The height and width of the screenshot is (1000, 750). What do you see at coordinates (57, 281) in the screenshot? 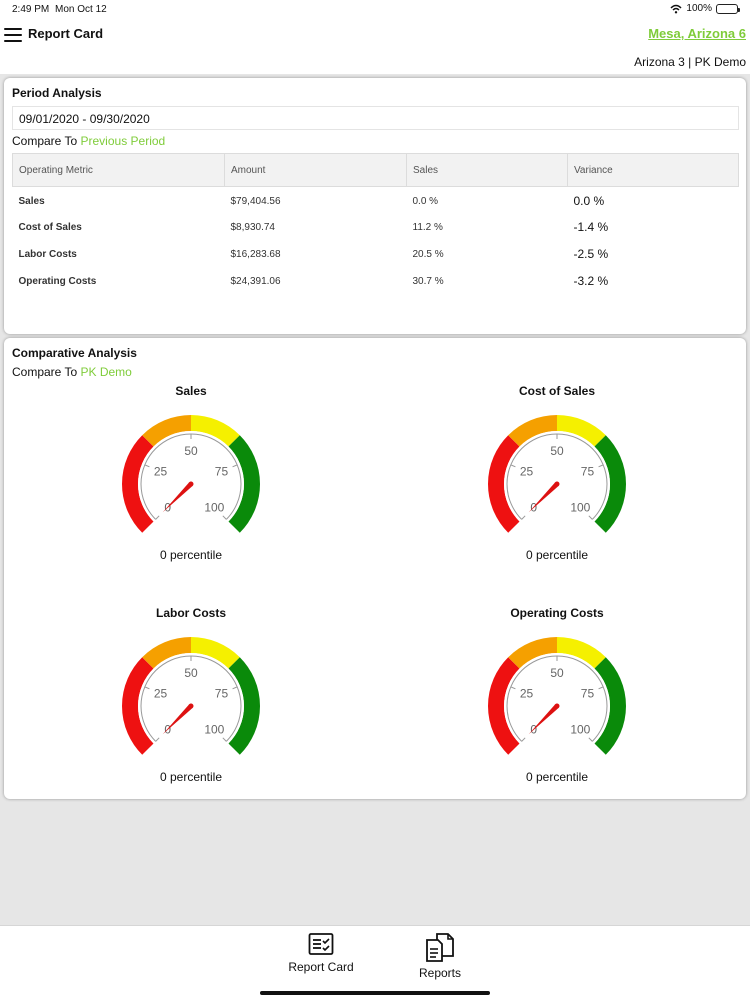
I see `metric-name: Operating Costs` at bounding box center [57, 281].